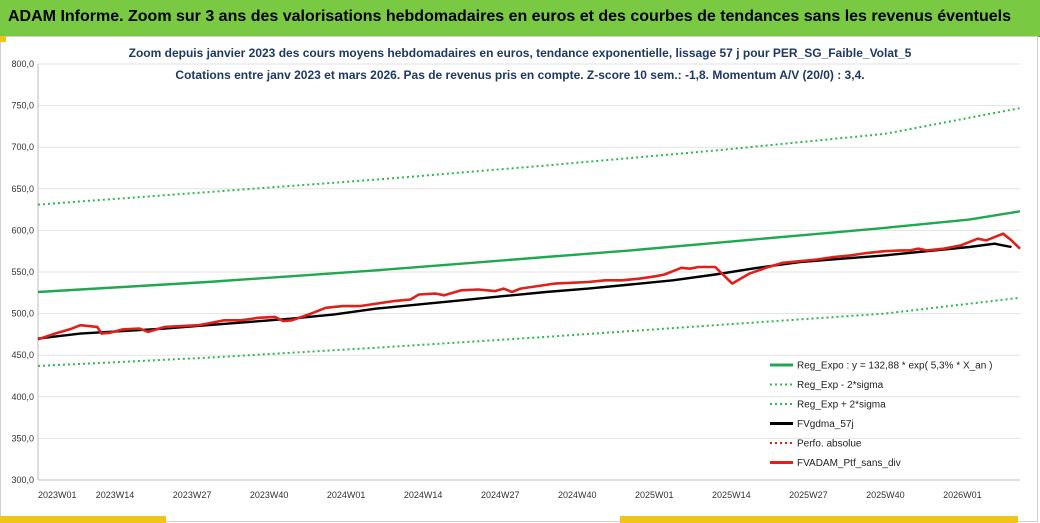  What do you see at coordinates (825, 424) in the screenshot?
I see `legend-entry: FVgdma_57j` at bounding box center [825, 424].